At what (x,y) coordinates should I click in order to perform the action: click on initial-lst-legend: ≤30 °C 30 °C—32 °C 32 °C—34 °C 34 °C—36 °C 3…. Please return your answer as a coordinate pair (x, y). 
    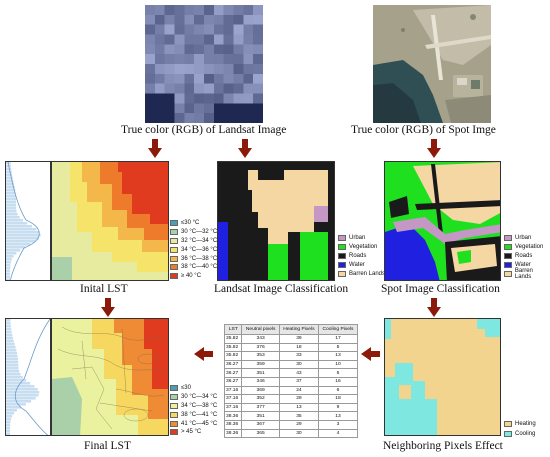
    Looking at the image, I should click on (193, 250).